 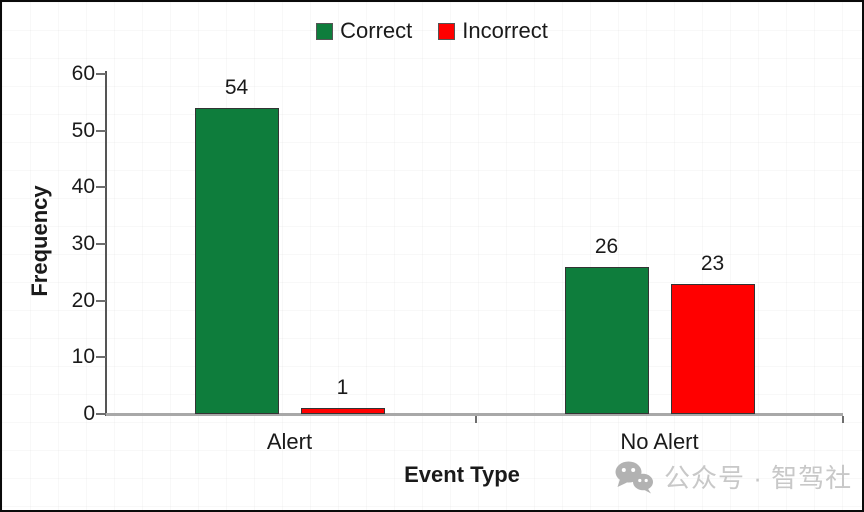 What do you see at coordinates (325, 31) in the screenshot?
I see `legend-swatch-correct` at bounding box center [325, 31].